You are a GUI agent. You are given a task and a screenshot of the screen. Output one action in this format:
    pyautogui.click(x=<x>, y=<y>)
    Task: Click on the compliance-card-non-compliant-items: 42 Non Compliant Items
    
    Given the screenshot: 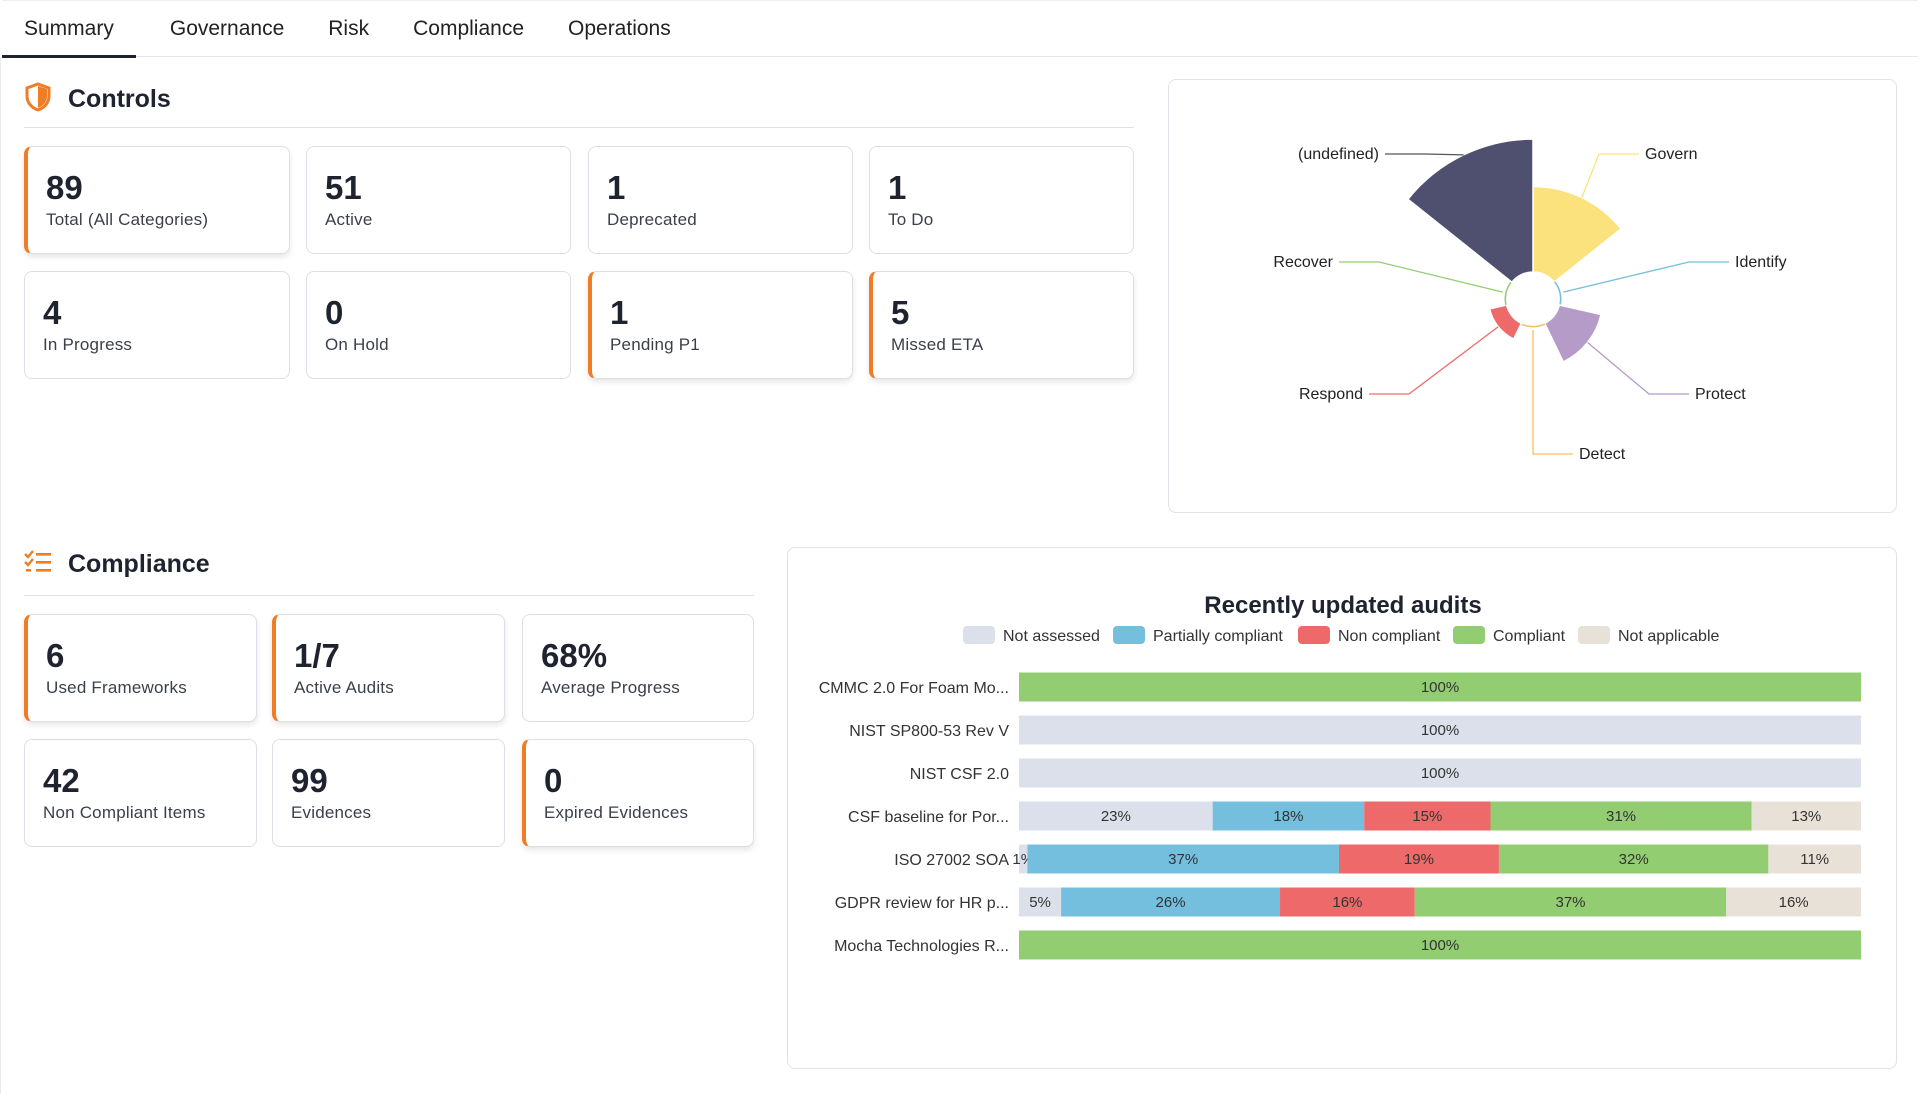 What is the action you would take?
    pyautogui.click(x=140, y=793)
    